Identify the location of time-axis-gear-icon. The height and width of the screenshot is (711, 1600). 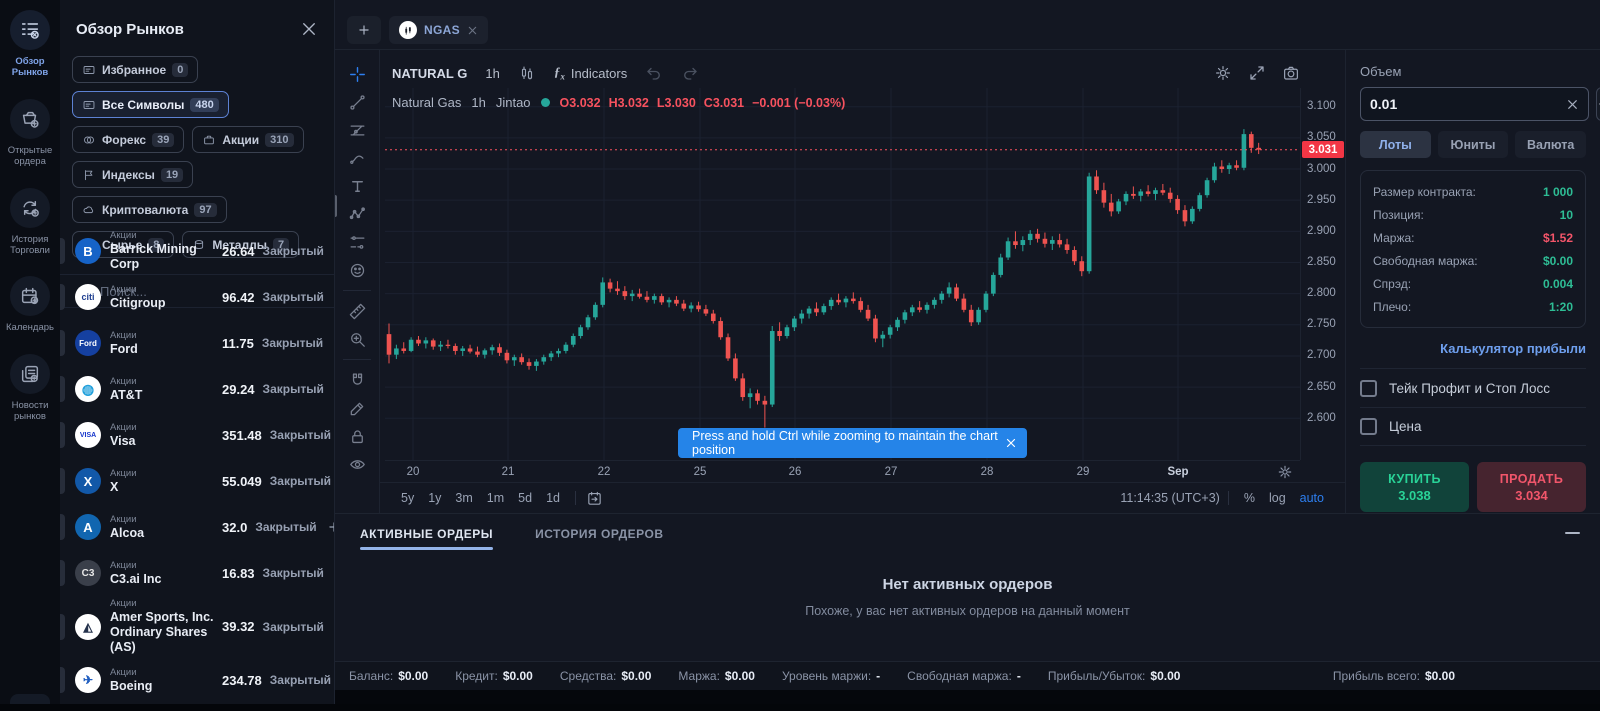
(1285, 472).